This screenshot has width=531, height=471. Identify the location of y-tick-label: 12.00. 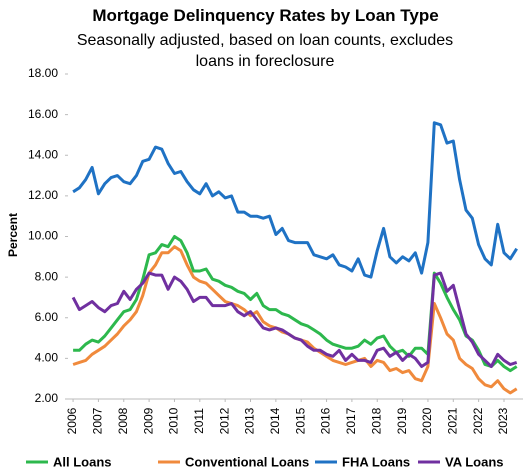
(43, 195).